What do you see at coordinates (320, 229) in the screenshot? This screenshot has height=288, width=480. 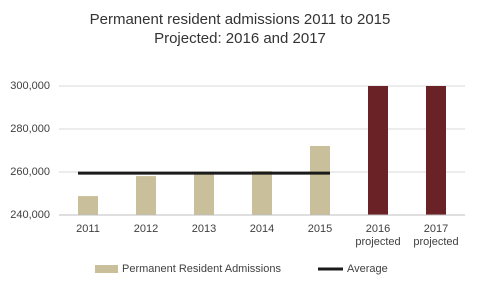 I see `x-tick-label: 2015` at bounding box center [320, 229].